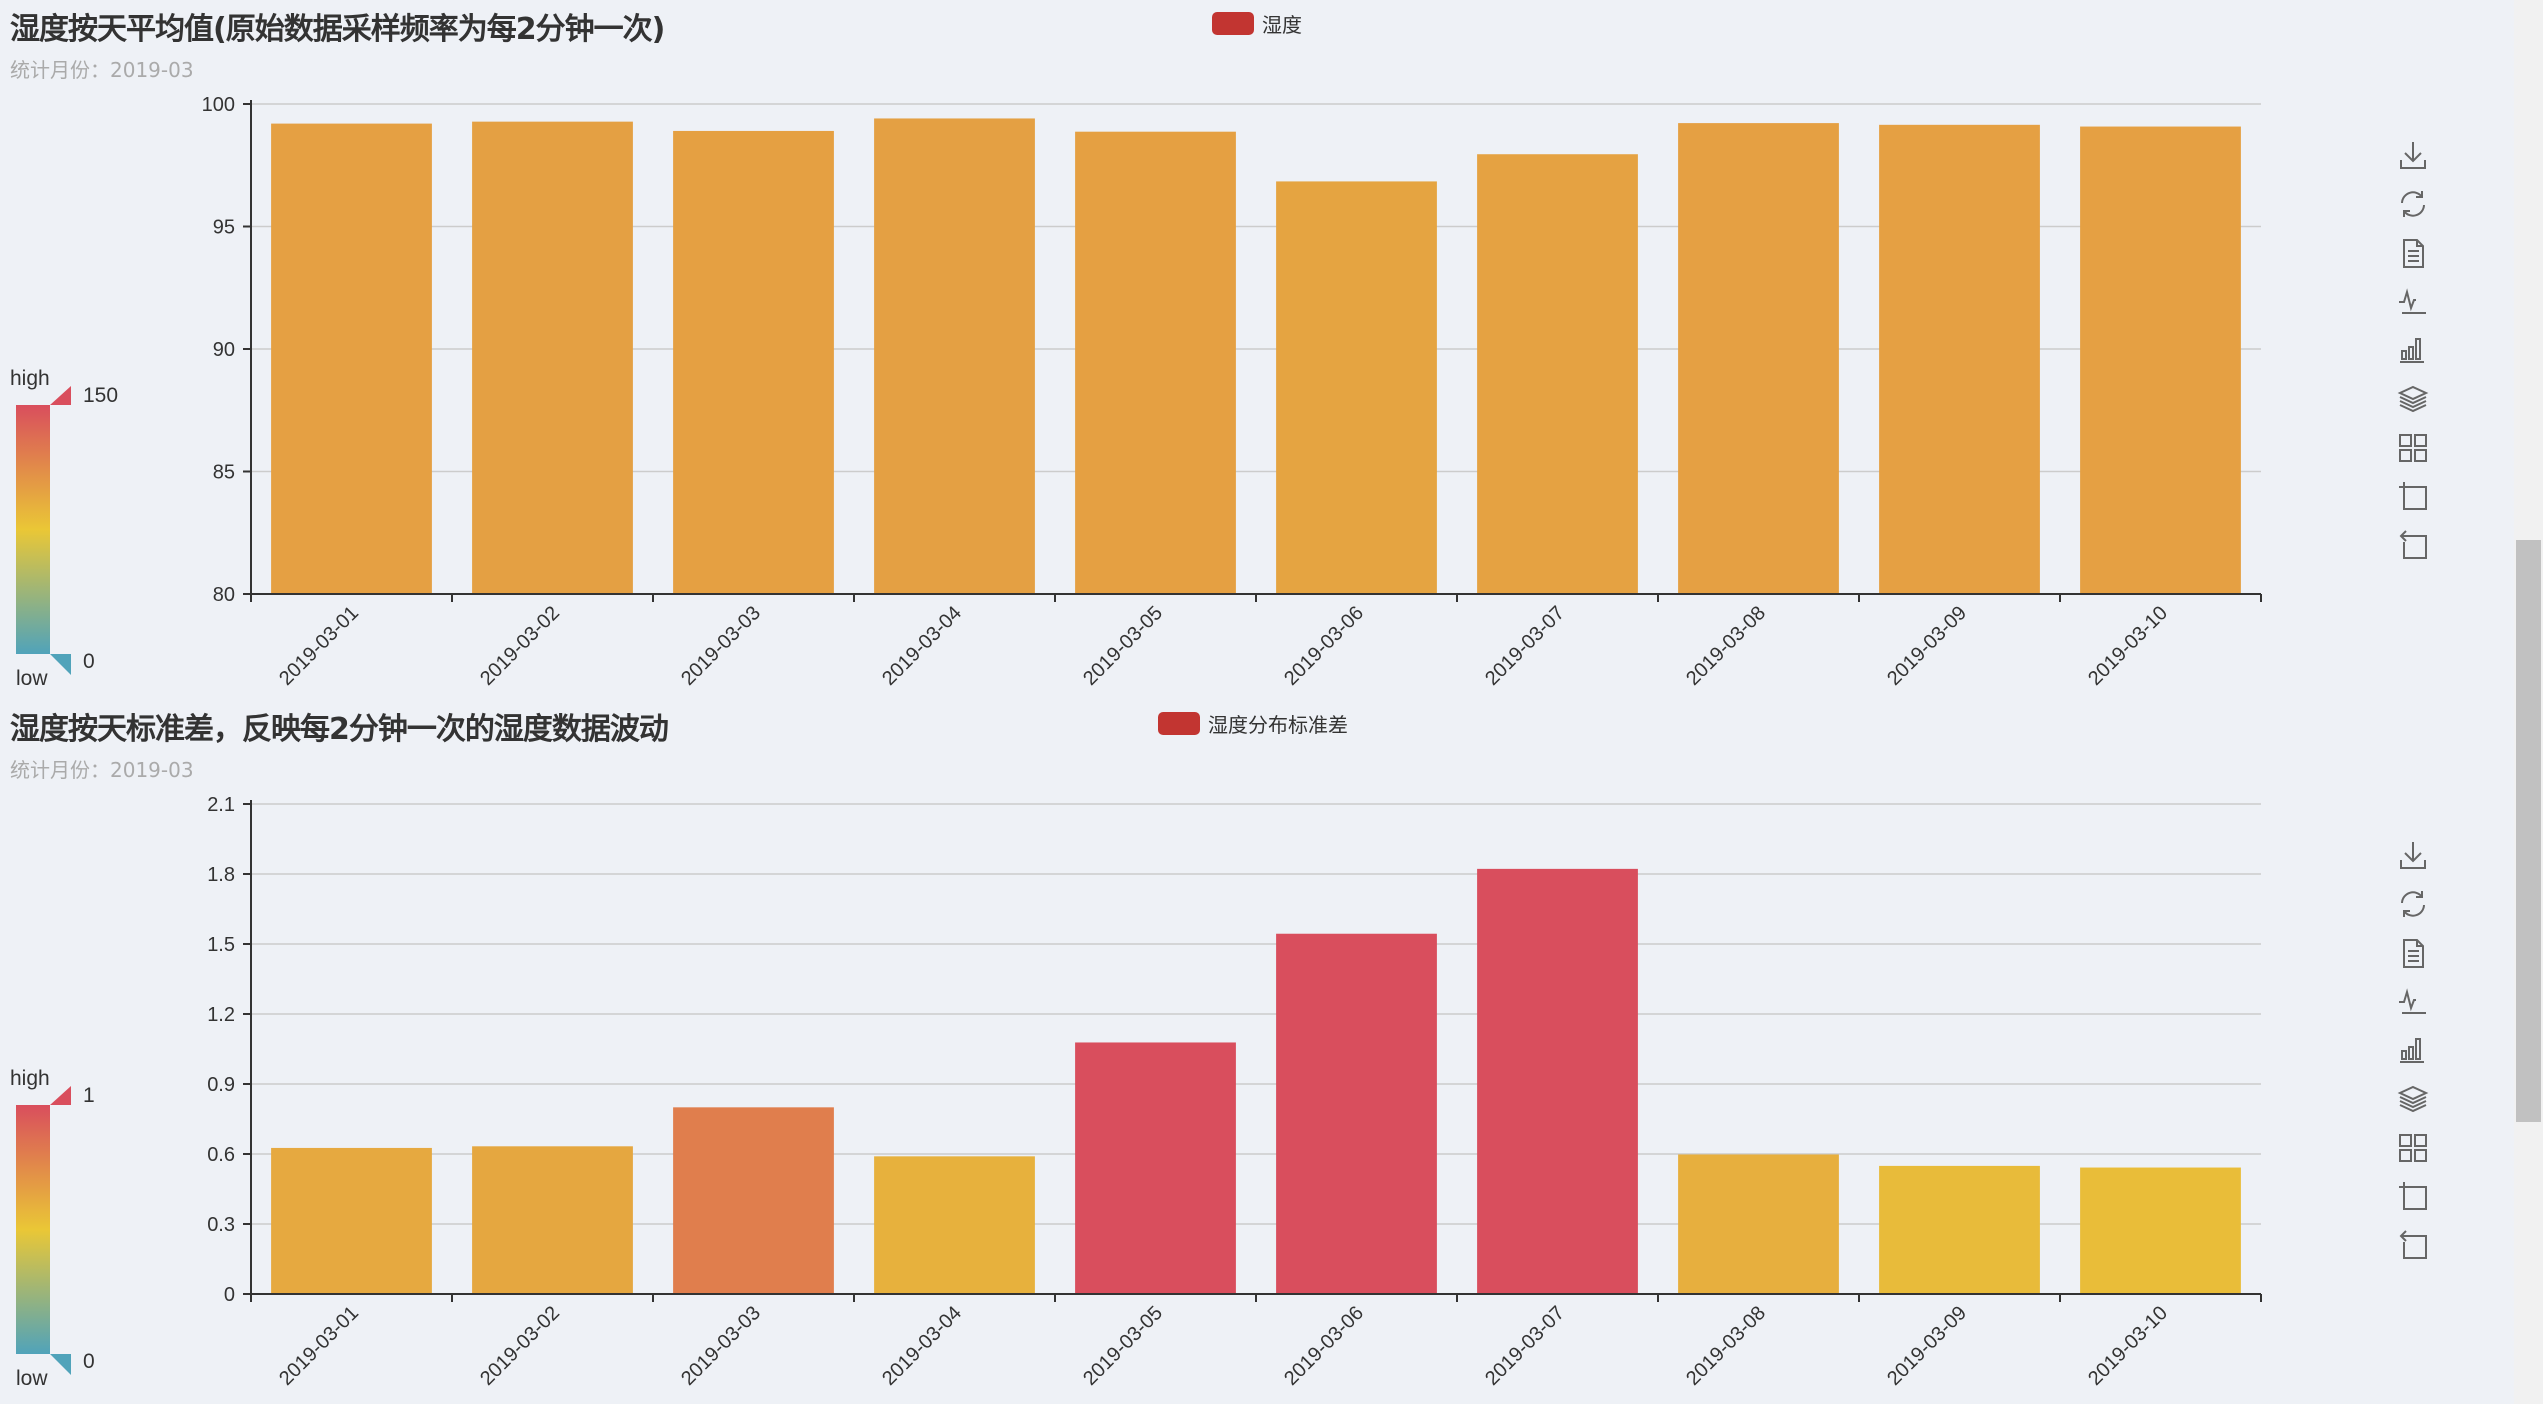 This screenshot has height=1404, width=2543. I want to click on y-tick-label: 1.5, so click(221, 945).